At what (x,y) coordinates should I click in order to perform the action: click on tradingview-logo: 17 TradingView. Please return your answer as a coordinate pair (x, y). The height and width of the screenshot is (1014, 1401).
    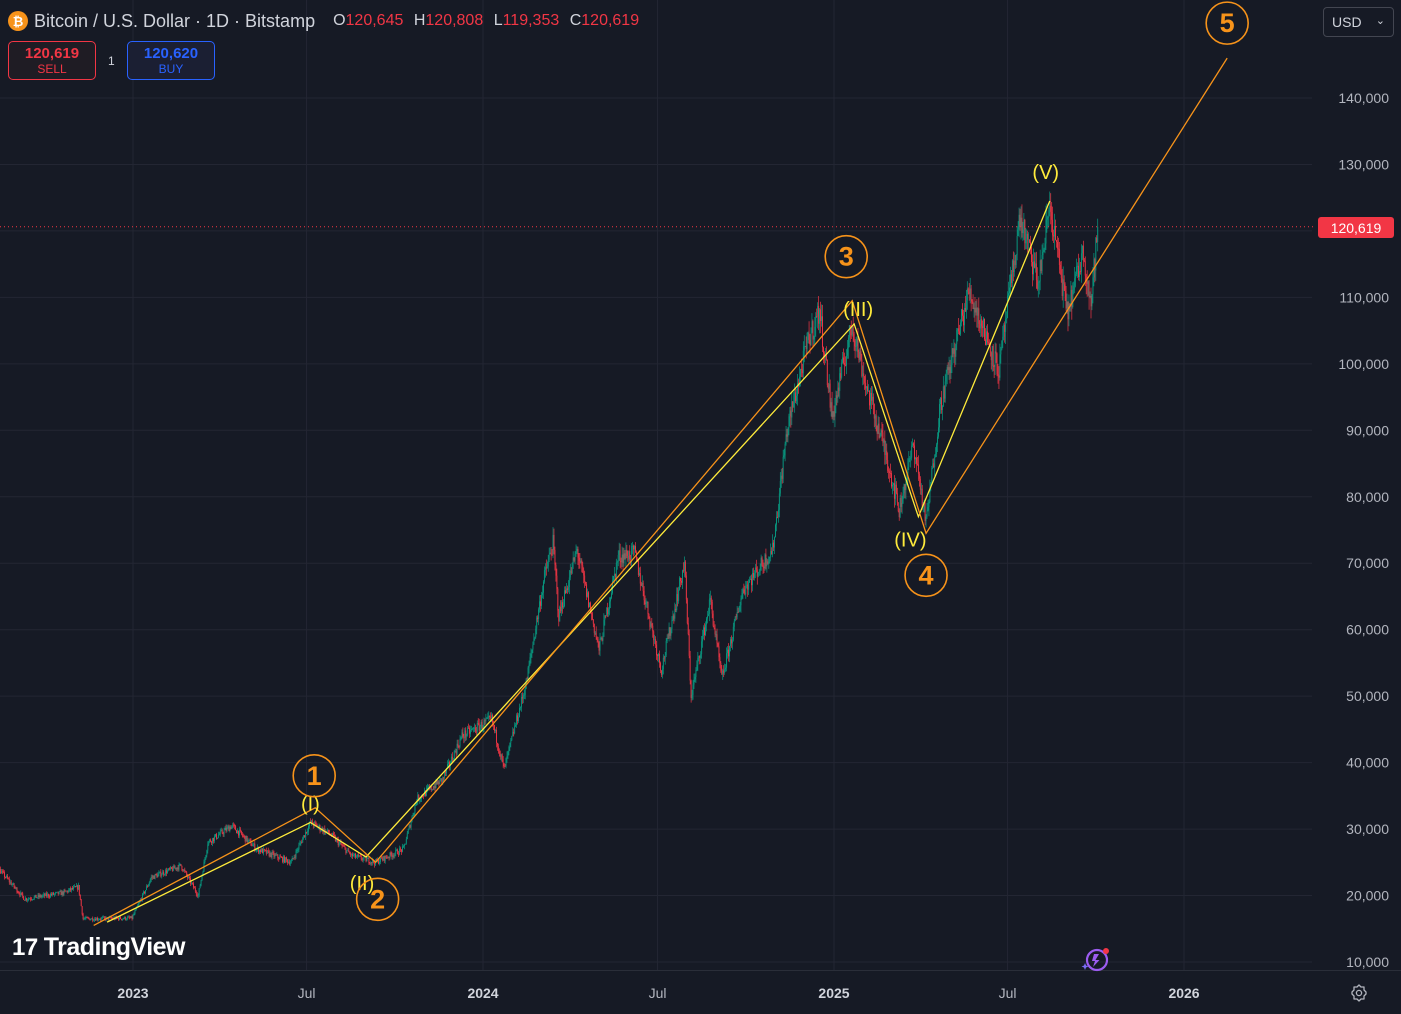
    Looking at the image, I should click on (99, 947).